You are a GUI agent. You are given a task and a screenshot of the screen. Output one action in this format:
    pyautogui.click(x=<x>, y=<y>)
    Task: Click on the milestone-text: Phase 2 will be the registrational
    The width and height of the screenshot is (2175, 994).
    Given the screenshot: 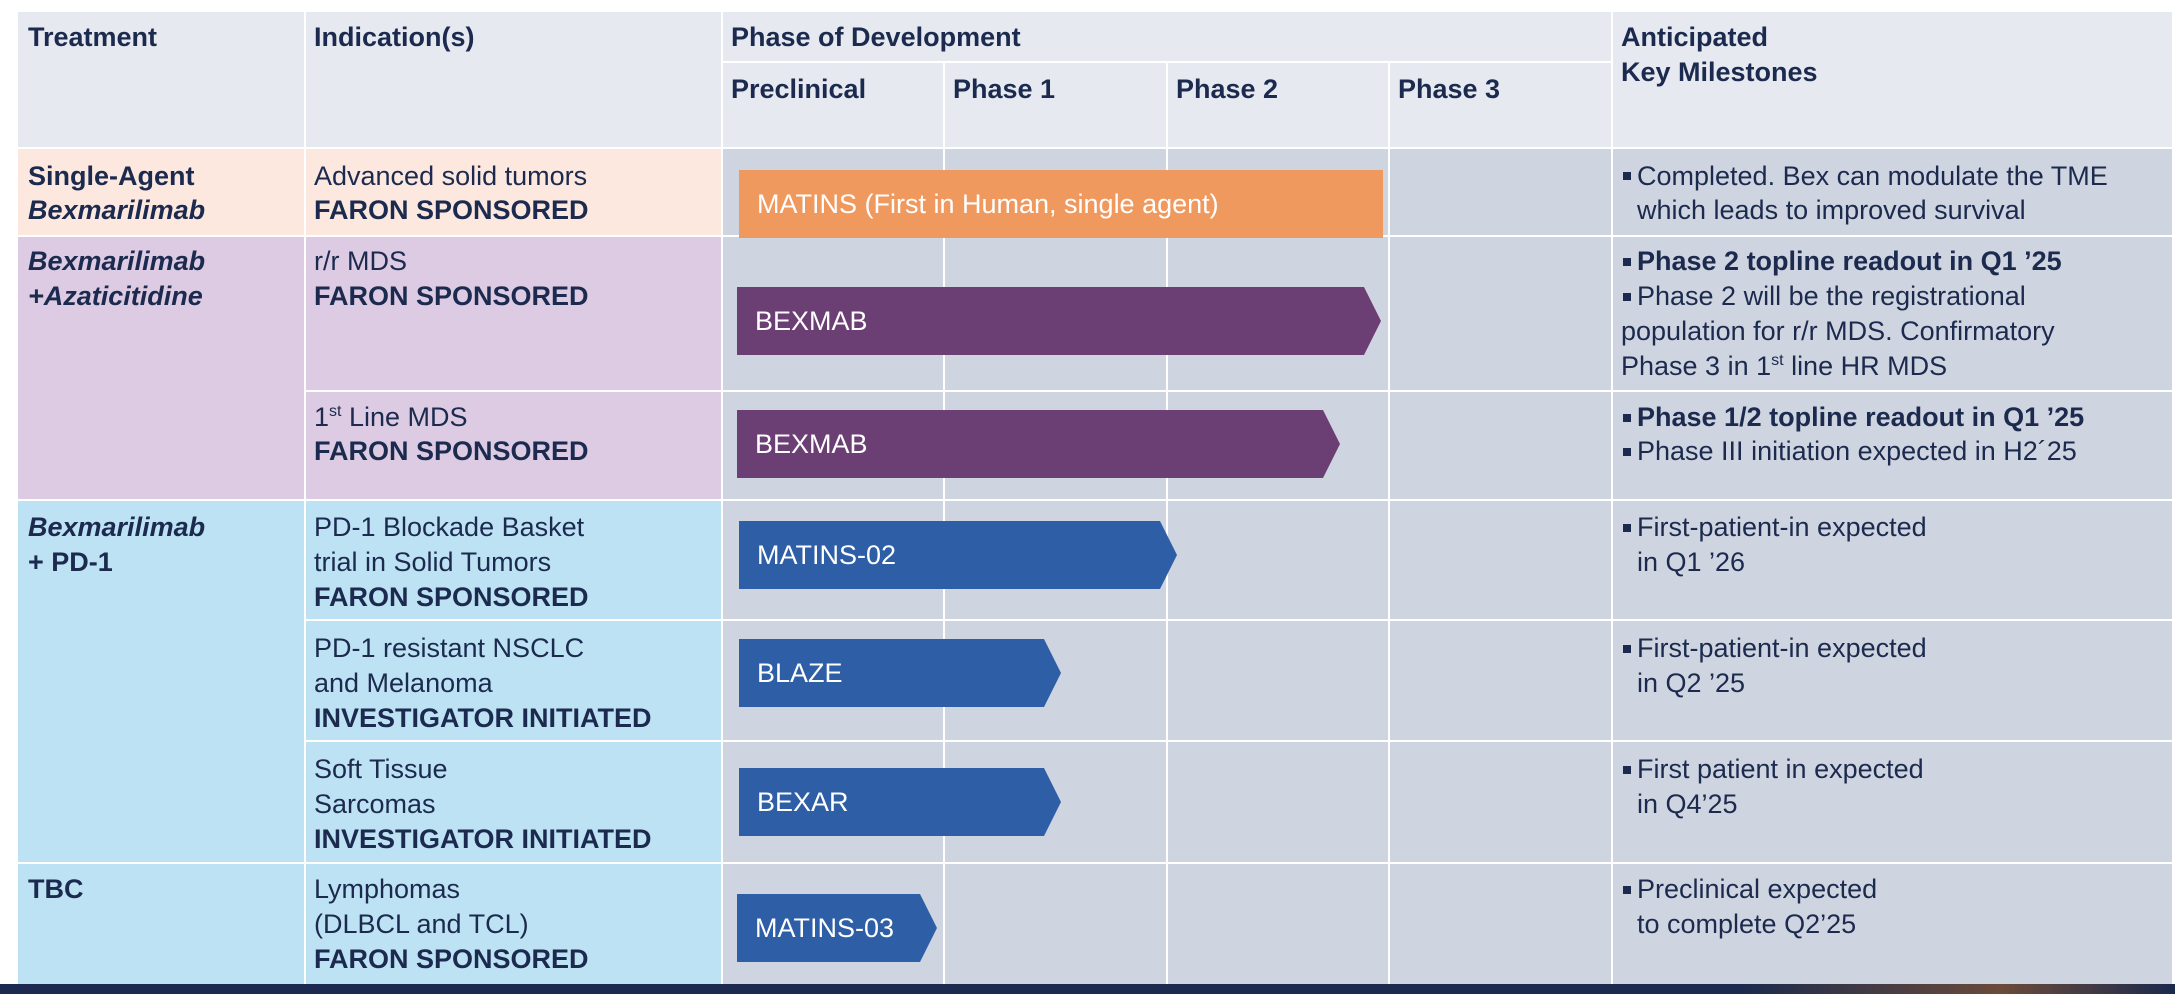 What is the action you would take?
    pyautogui.click(x=1831, y=296)
    